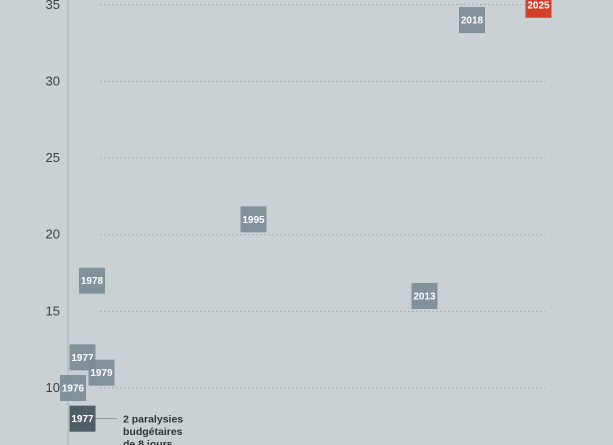 The image size is (613, 445). I want to click on data-point-2018: 2018, so click(472, 20).